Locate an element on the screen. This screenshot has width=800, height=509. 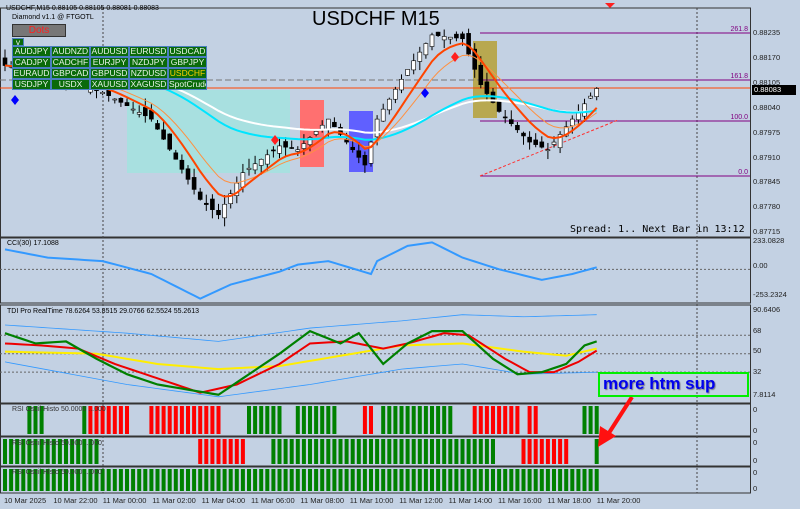
price-axis-label: 0.87780 is located at coordinates (767, 207).